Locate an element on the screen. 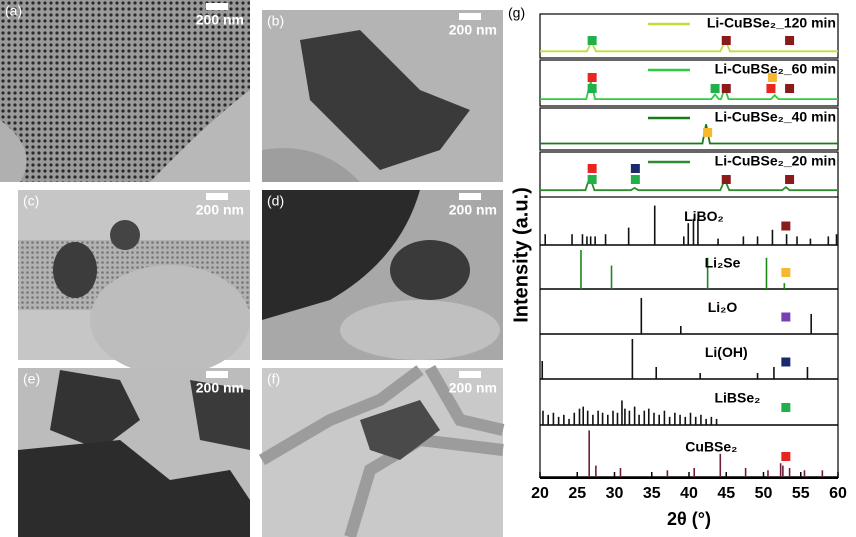 The image size is (856, 537). ref-label: LiBO₂ is located at coordinates (704, 216).